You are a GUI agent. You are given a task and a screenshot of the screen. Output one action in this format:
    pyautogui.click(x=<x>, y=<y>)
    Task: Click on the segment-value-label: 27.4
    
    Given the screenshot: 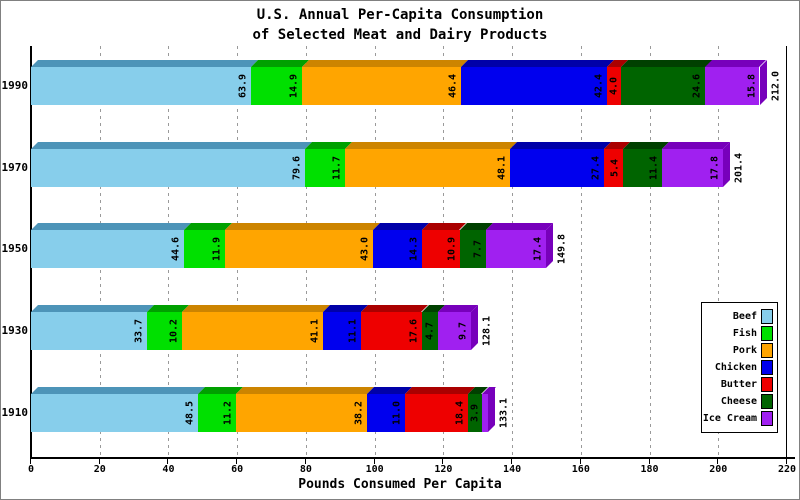 What is the action you would take?
    pyautogui.click(x=596, y=168)
    